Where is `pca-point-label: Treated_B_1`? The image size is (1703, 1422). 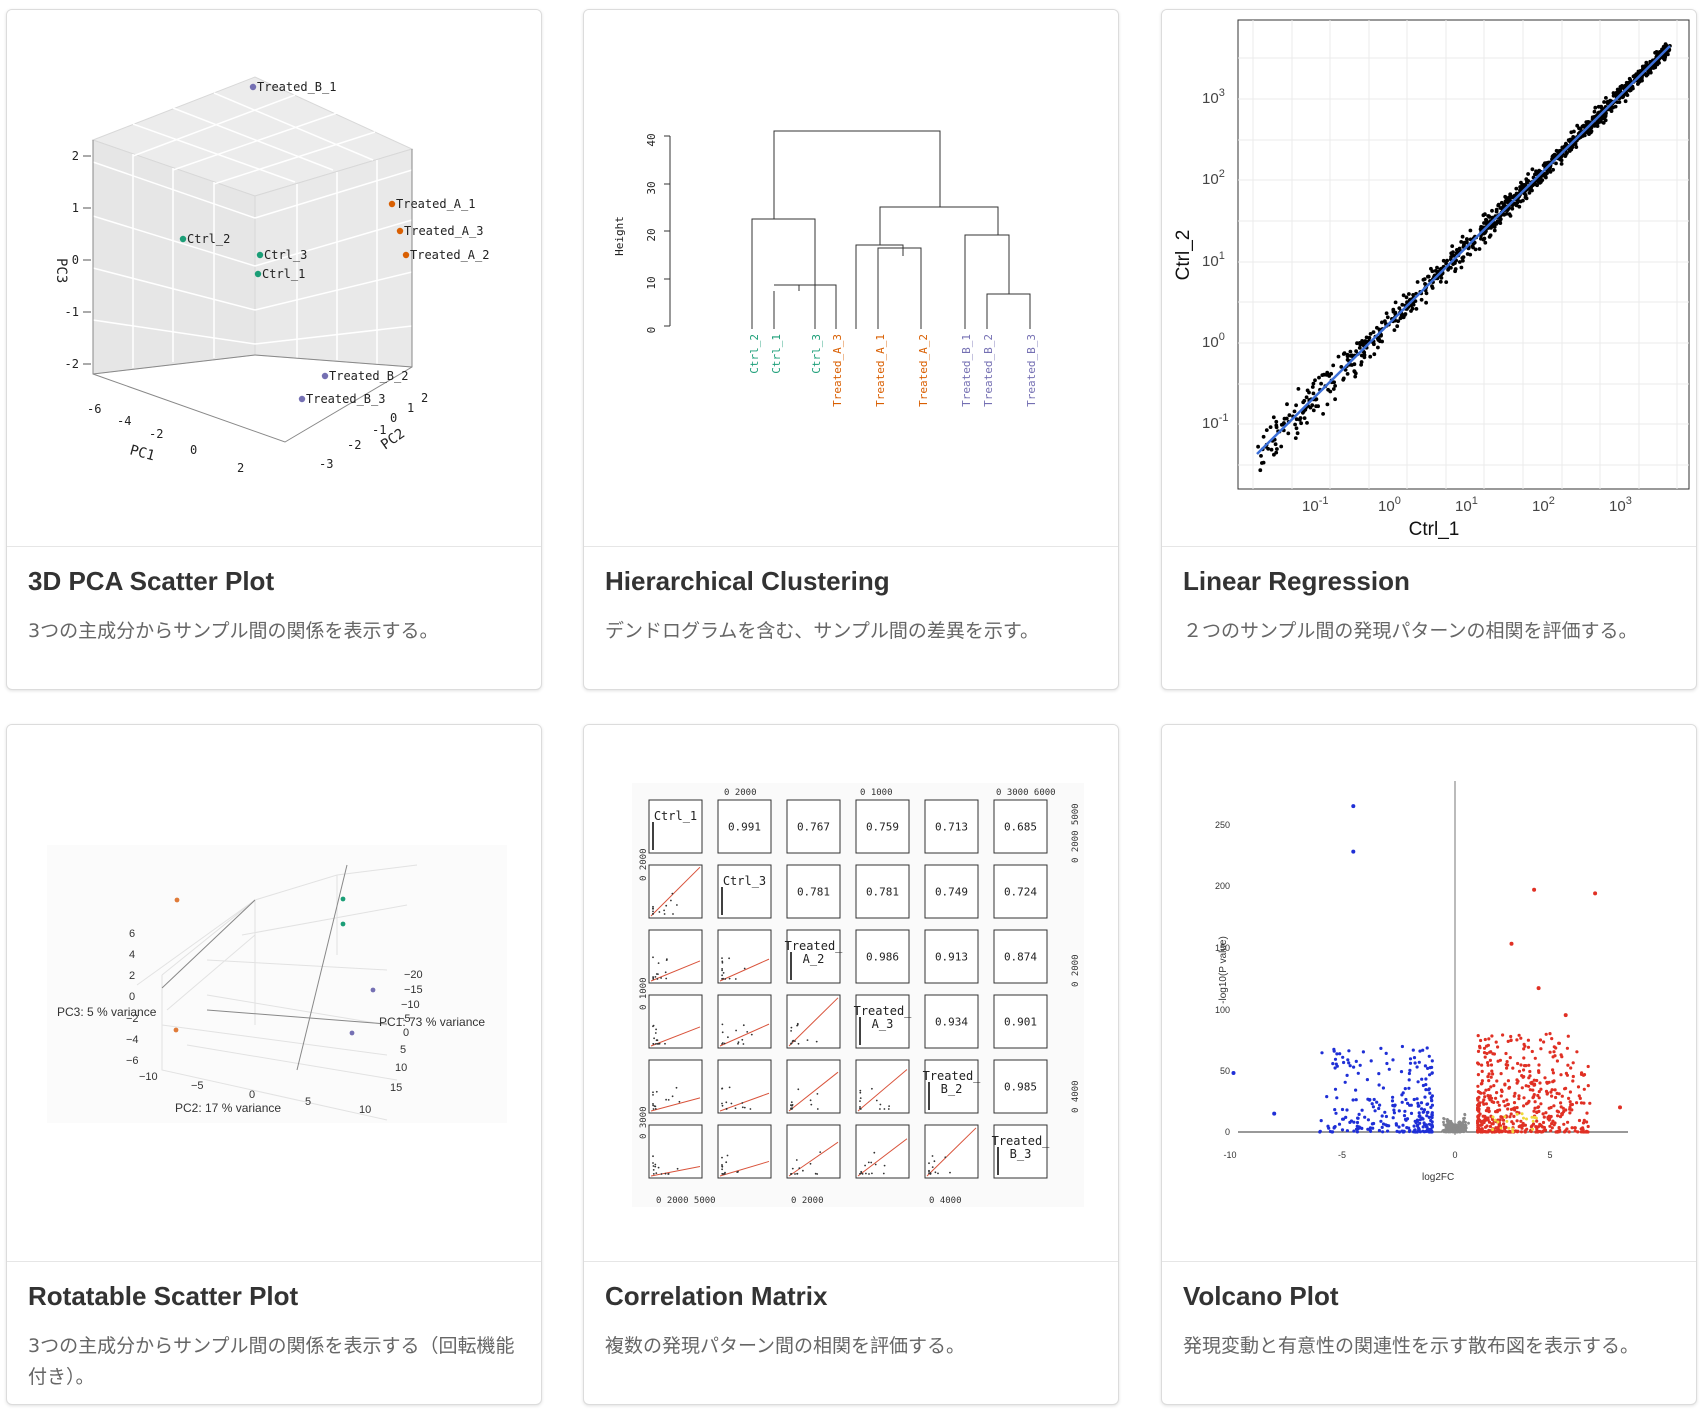
pca-point-label: Treated_B_1 is located at coordinates (296, 87).